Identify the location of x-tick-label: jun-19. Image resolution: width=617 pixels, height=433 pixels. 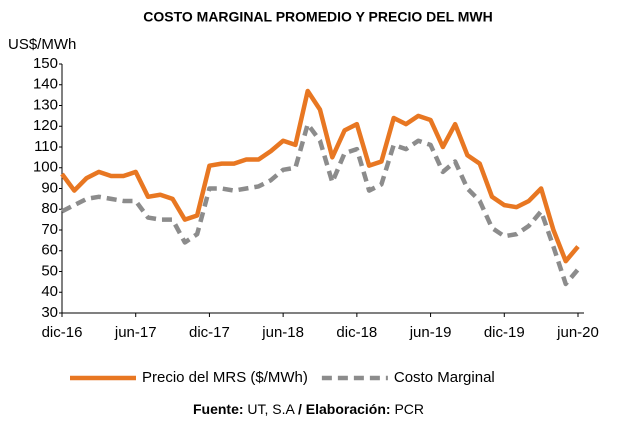
(430, 332).